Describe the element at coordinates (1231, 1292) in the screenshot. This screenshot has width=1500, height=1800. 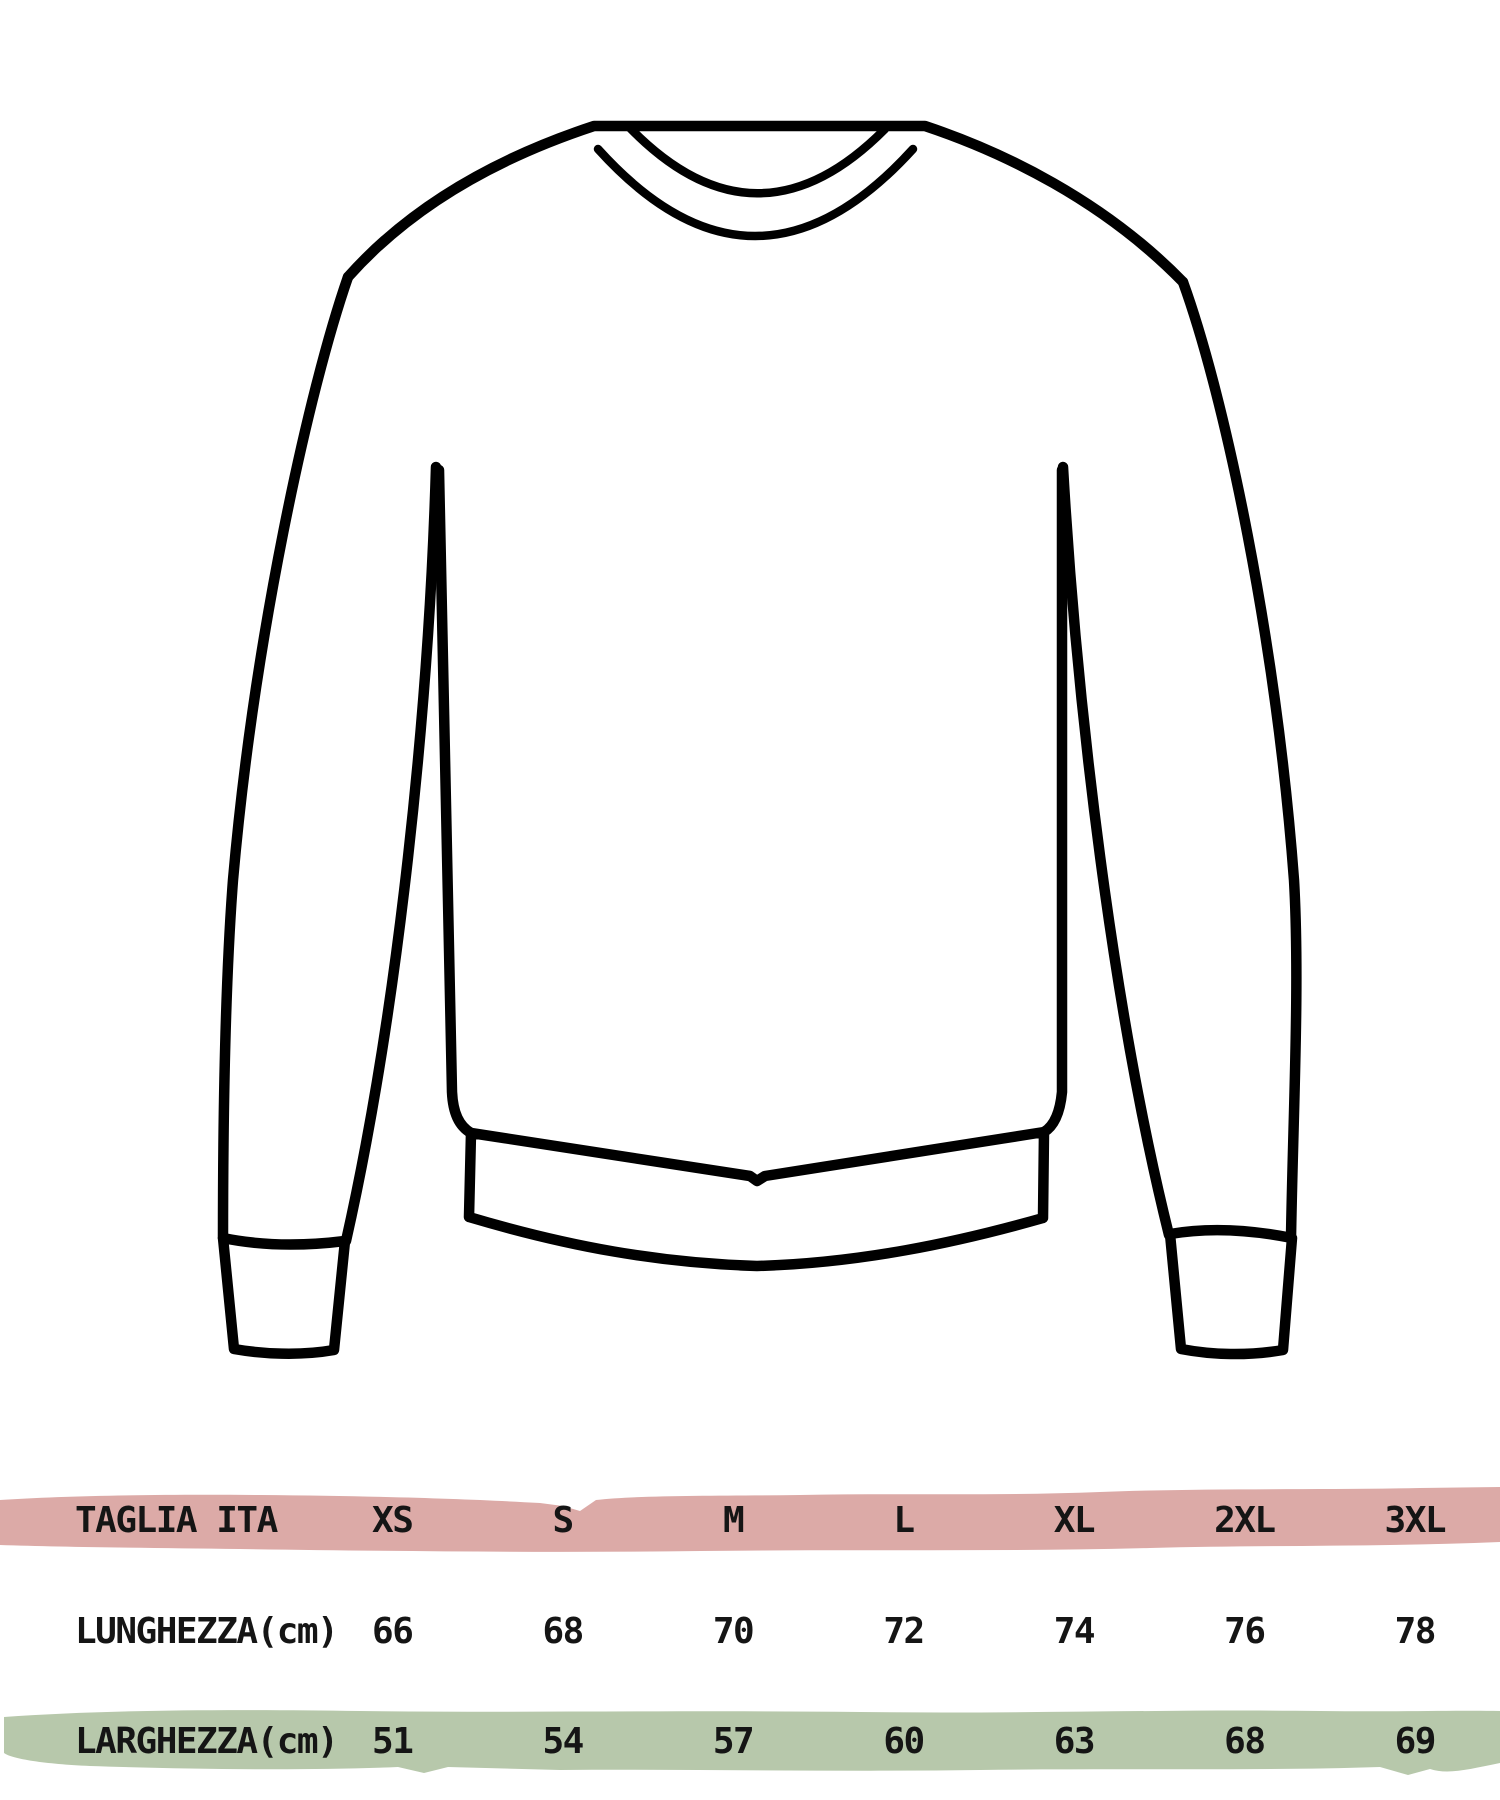
I see `right-cuff` at that location.